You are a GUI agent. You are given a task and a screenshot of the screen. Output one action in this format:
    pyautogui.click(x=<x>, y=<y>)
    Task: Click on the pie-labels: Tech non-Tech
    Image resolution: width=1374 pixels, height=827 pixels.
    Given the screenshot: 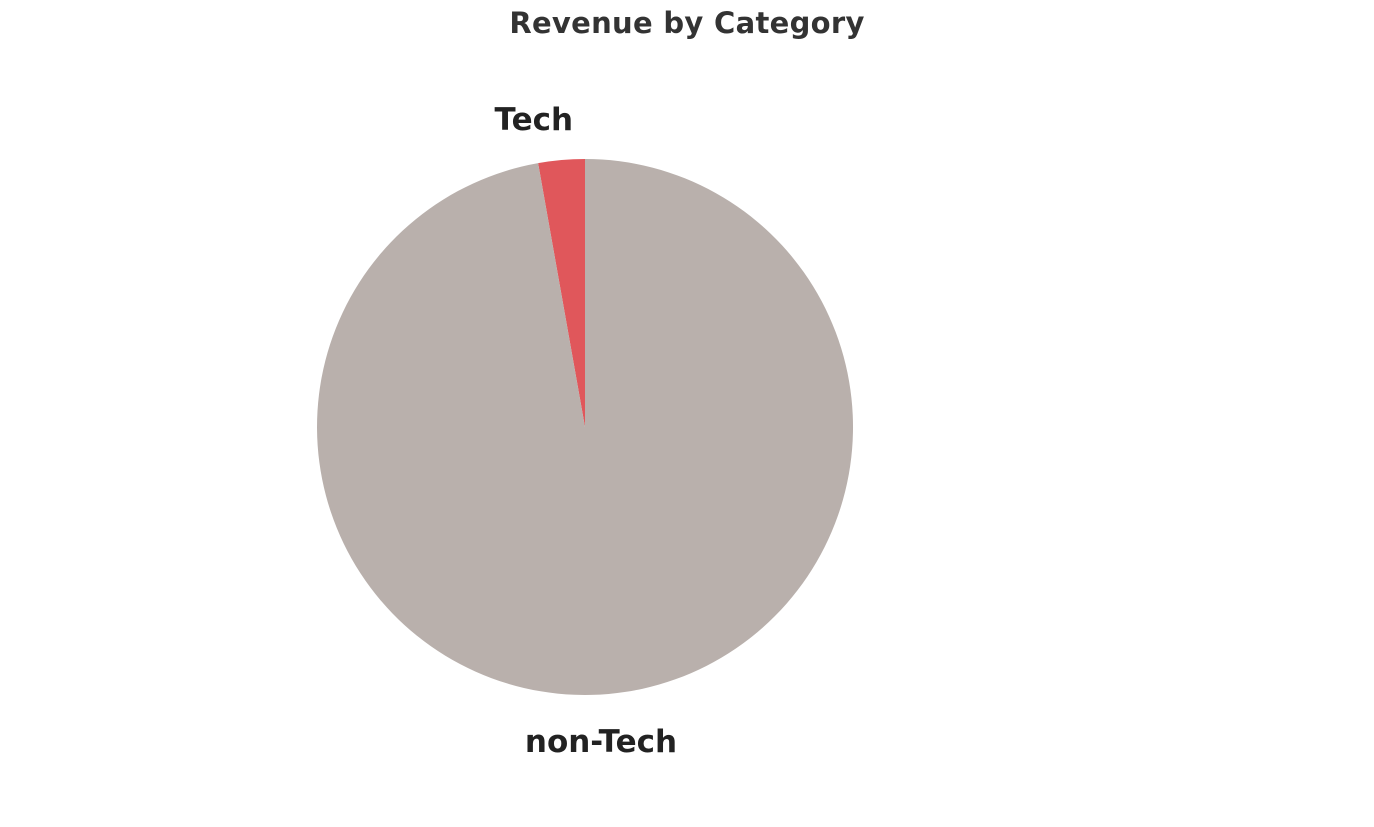 What is the action you would take?
    pyautogui.click(x=586, y=431)
    